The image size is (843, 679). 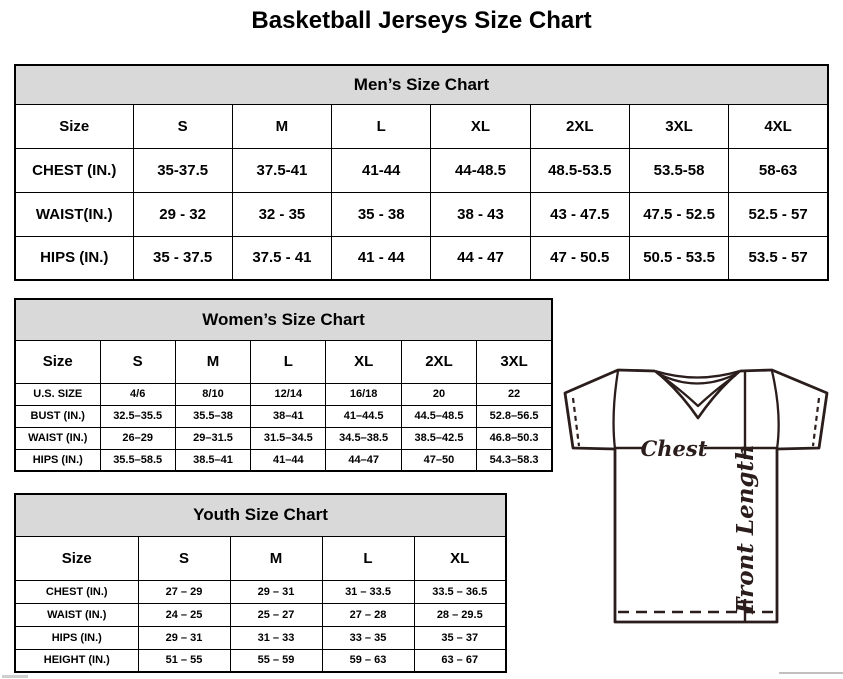 What do you see at coordinates (368, 591) in the screenshot?
I see `size-value-cell: 31 – 33.5` at bounding box center [368, 591].